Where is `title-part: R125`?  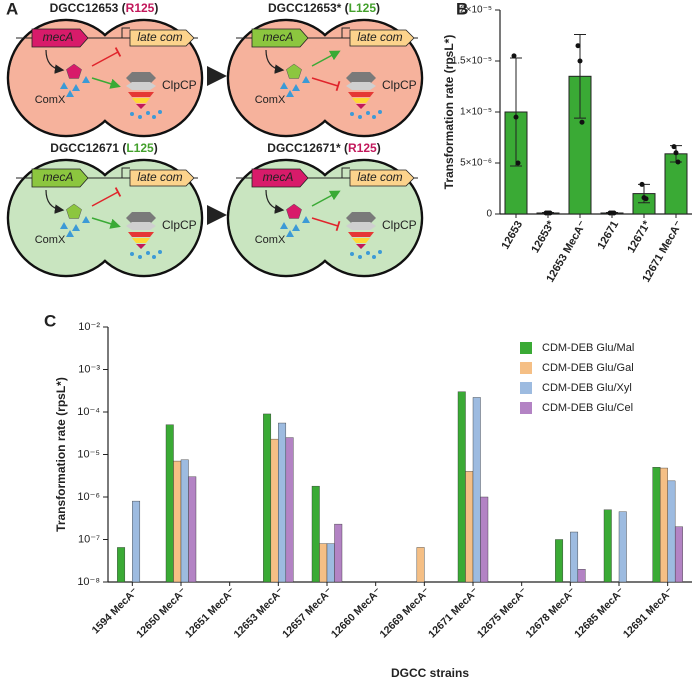 title-part: R125 is located at coordinates (140, 8).